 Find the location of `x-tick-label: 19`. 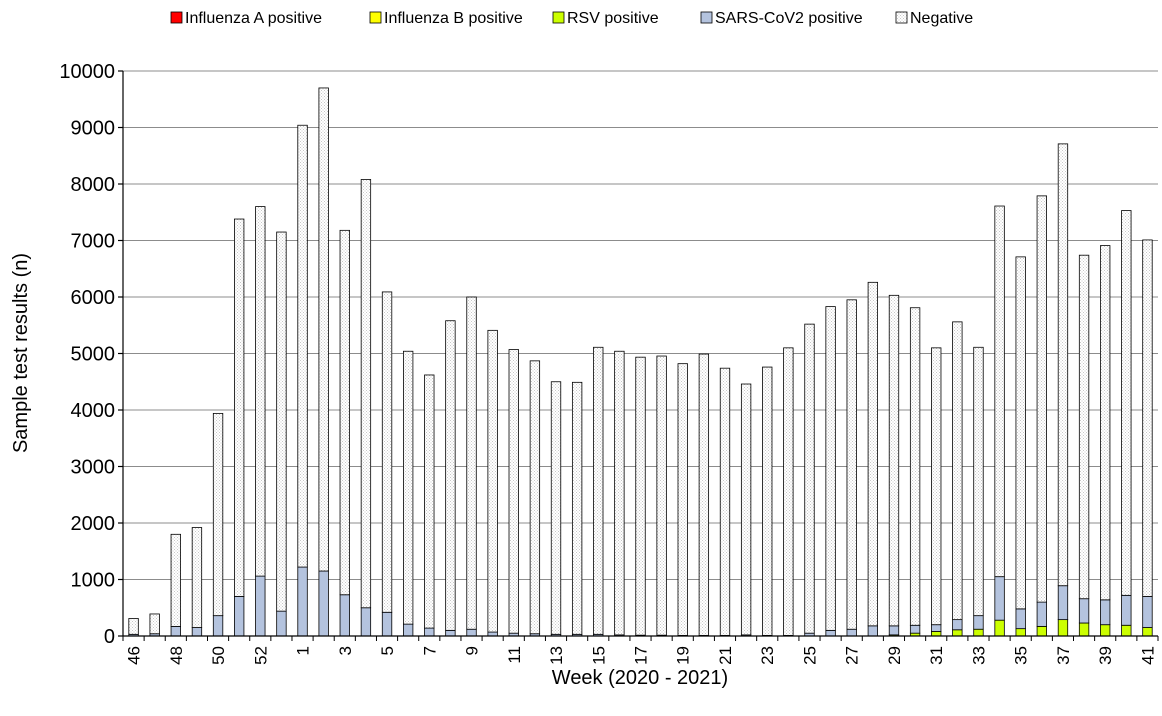

x-tick-label: 19 is located at coordinates (683, 655).